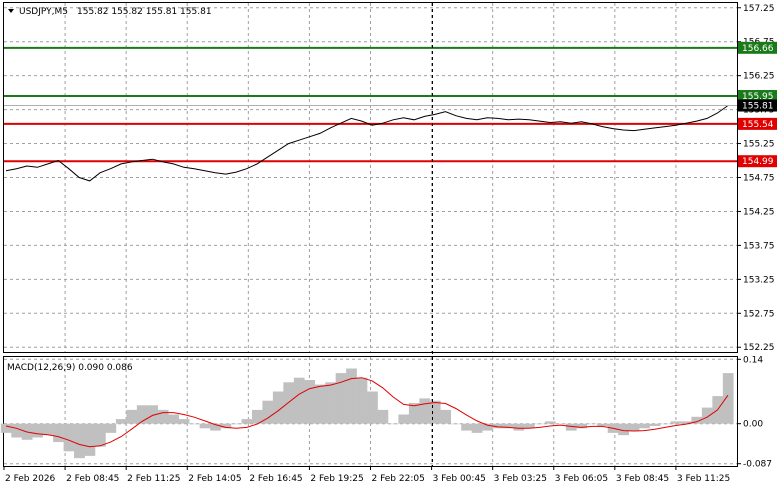 The image size is (781, 489). Describe the element at coordinates (759, 348) in the screenshot. I see `price-tick-label: 152.25` at that location.